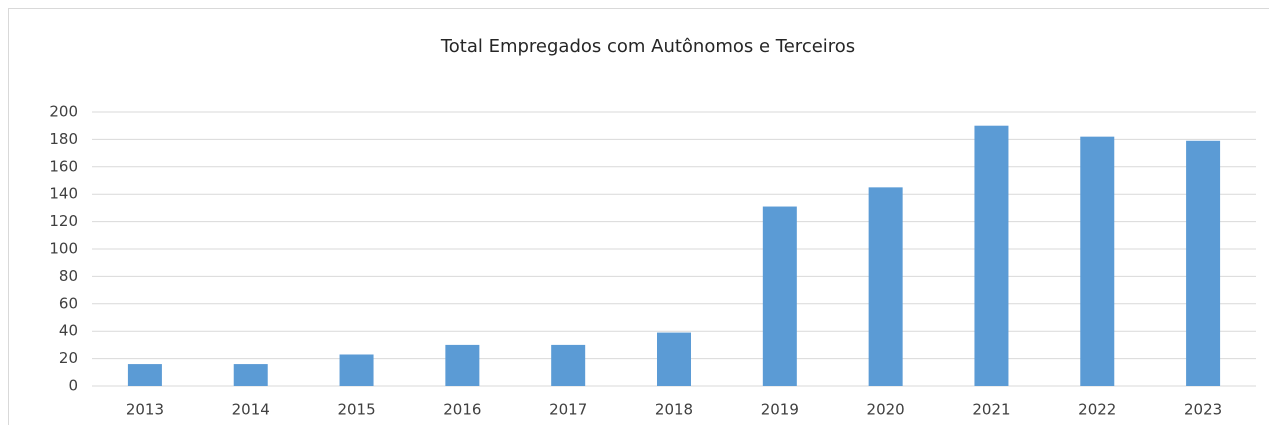 The width and height of the screenshot is (1269, 425). Describe the element at coordinates (73, 386) in the screenshot. I see `y-tick-label: 0` at that location.